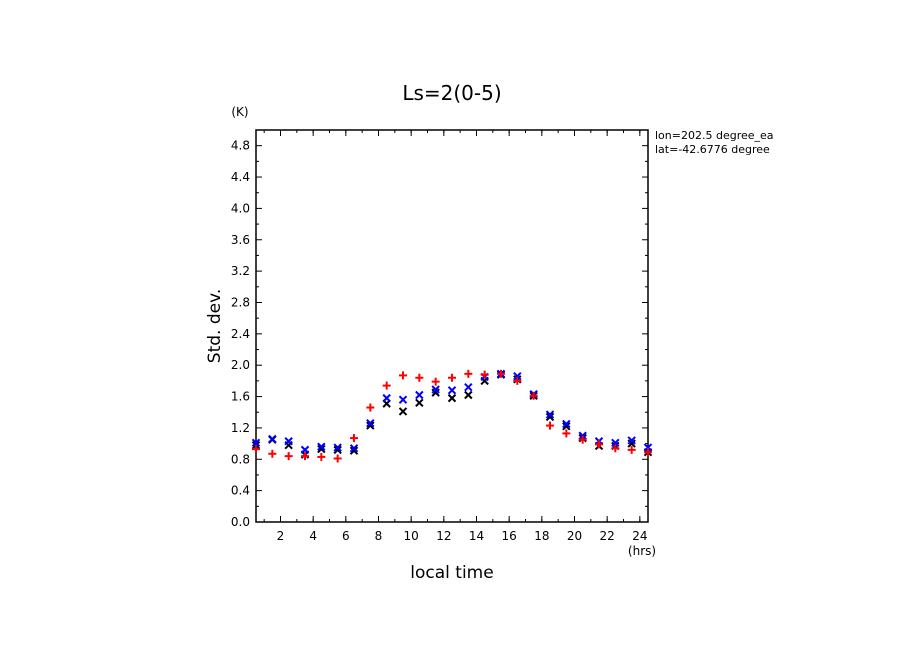 This screenshot has height=654, width=904. What do you see at coordinates (574, 536) in the screenshot?
I see `x-tick-label: 20` at bounding box center [574, 536].